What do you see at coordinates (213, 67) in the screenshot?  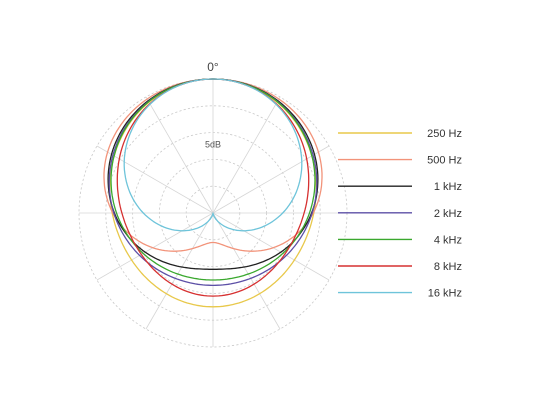 I see `angle-label-0deg: 0°` at bounding box center [213, 67].